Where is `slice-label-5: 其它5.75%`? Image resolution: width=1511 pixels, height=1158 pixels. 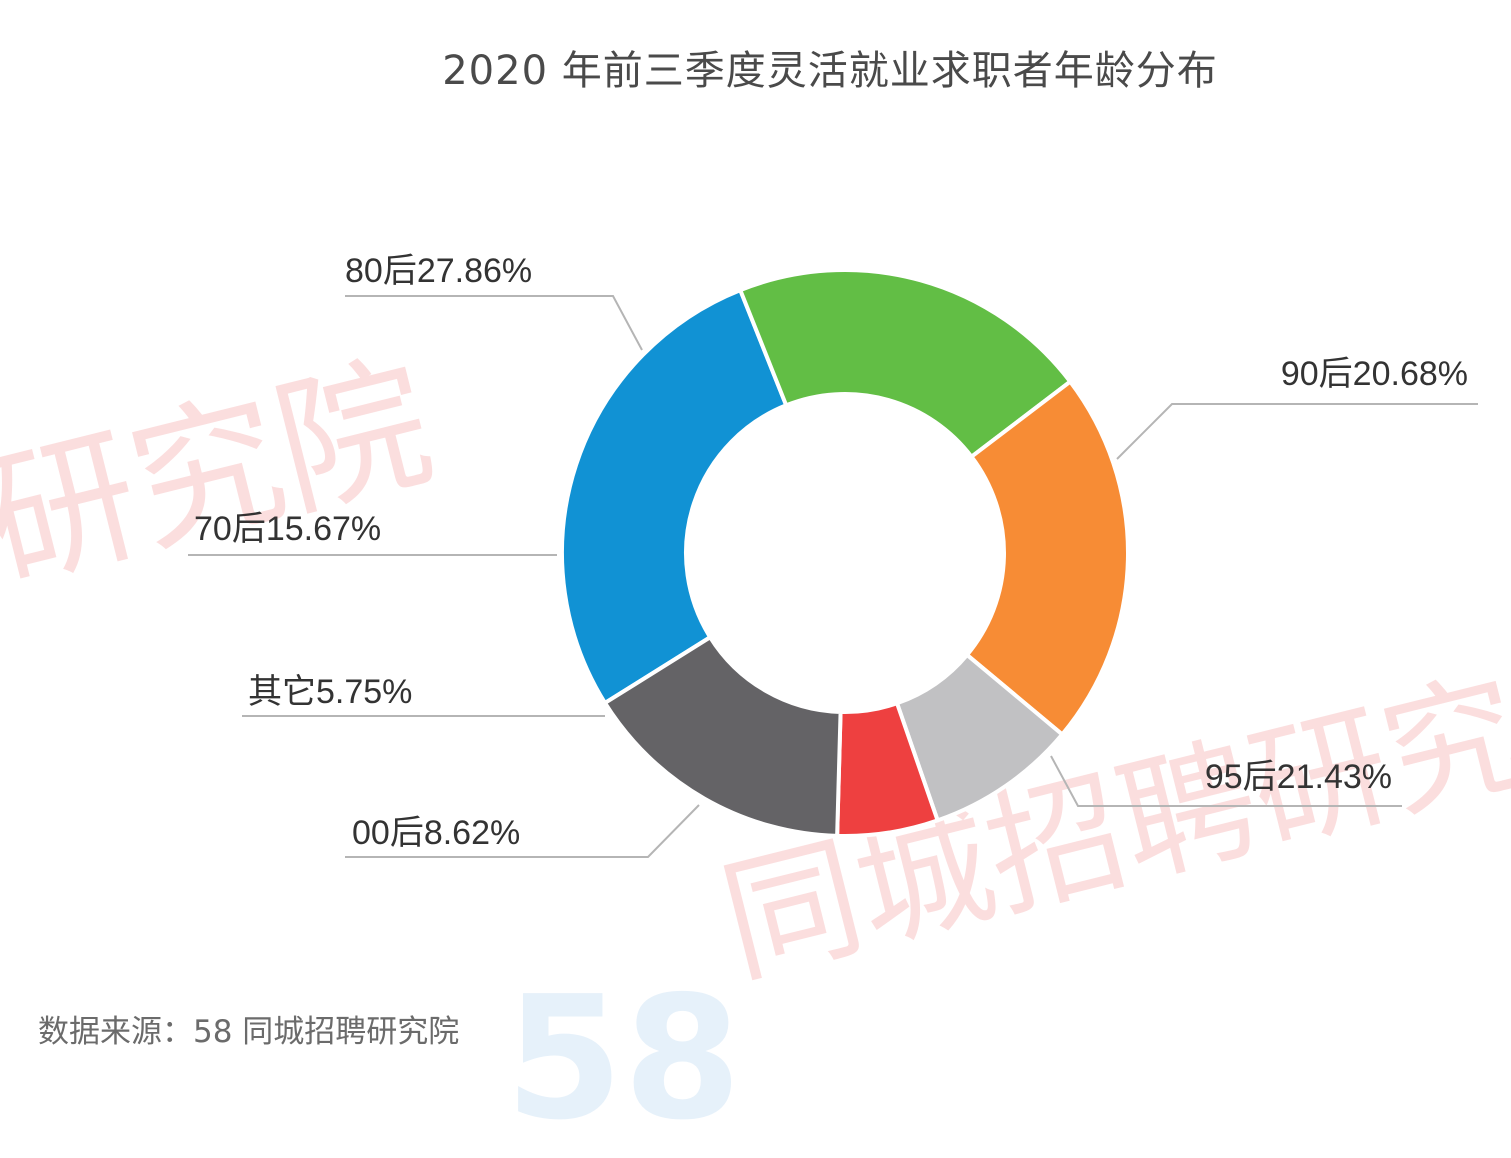
slice-label-5: 其它5.75% is located at coordinates (330, 692).